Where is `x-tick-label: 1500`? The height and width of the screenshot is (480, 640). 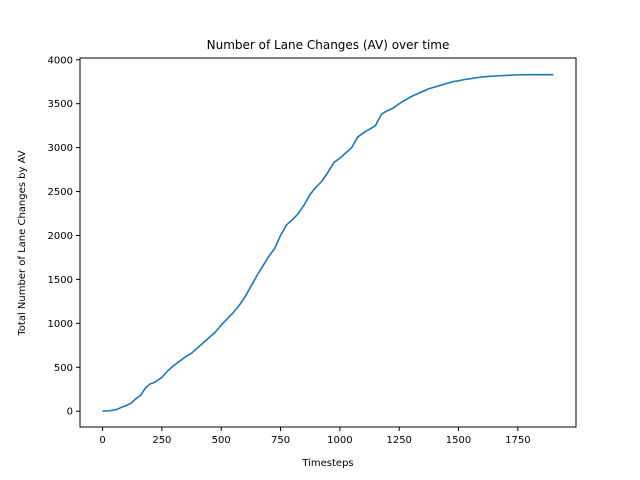
x-tick-label: 1500 is located at coordinates (458, 440).